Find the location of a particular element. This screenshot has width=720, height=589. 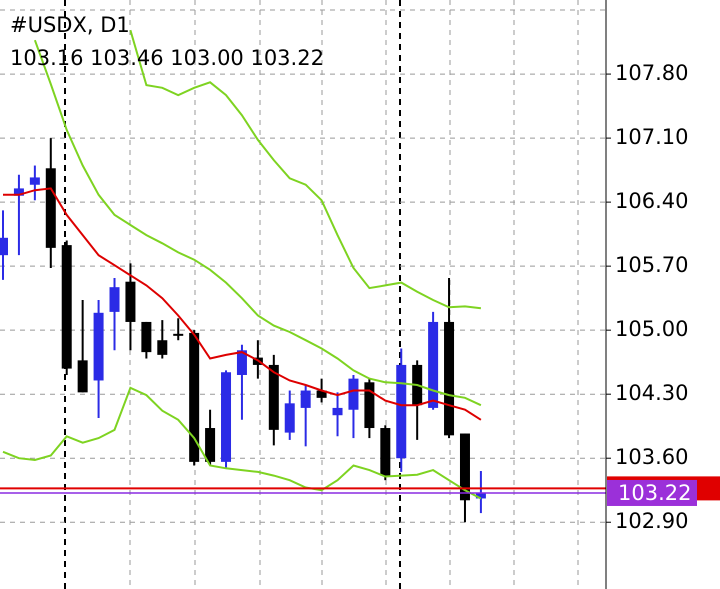

y-tick-label: 107.10 is located at coordinates (651, 137).